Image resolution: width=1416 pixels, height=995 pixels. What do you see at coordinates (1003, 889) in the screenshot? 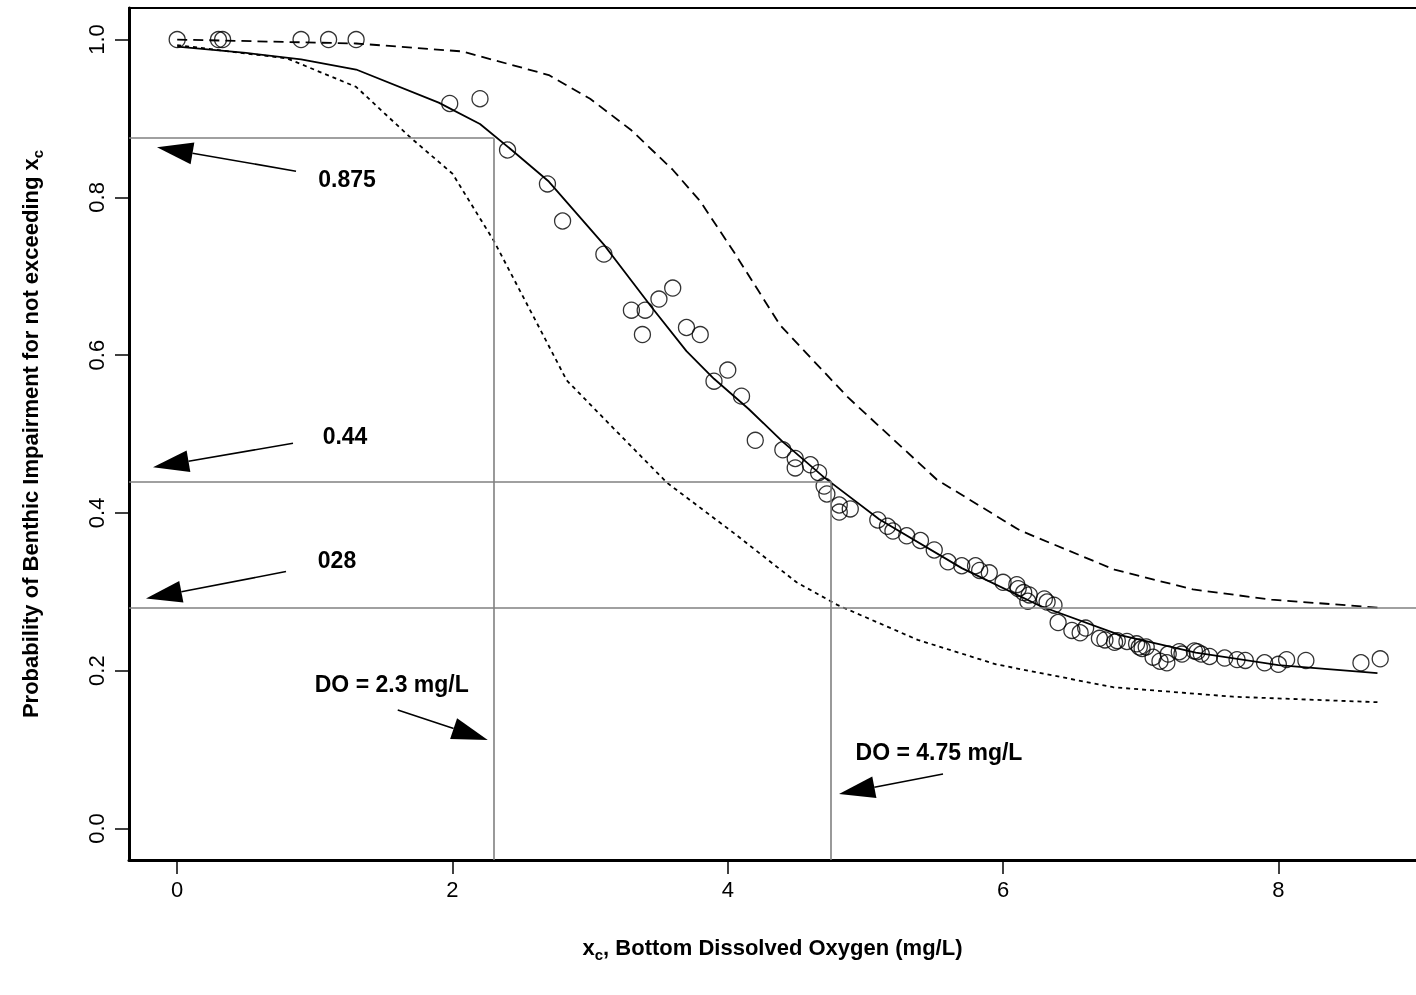
I see `x-tick-label: 6` at bounding box center [1003, 889].